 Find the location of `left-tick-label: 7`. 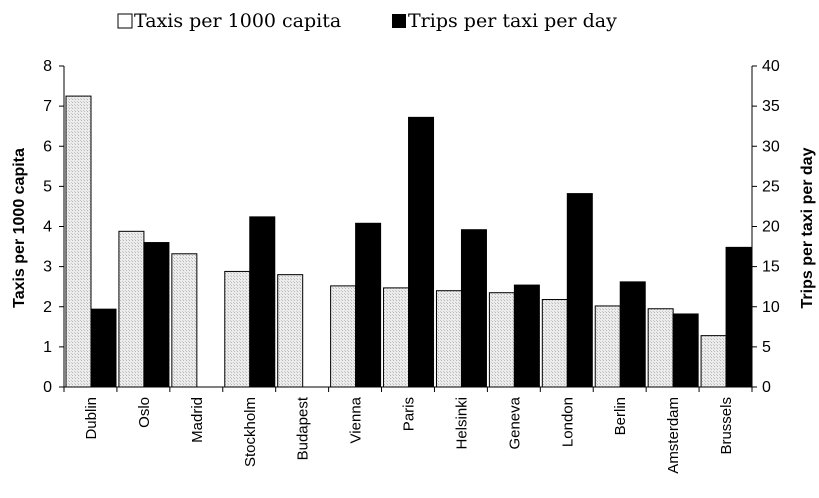

left-tick-label: 7 is located at coordinates (47, 106).